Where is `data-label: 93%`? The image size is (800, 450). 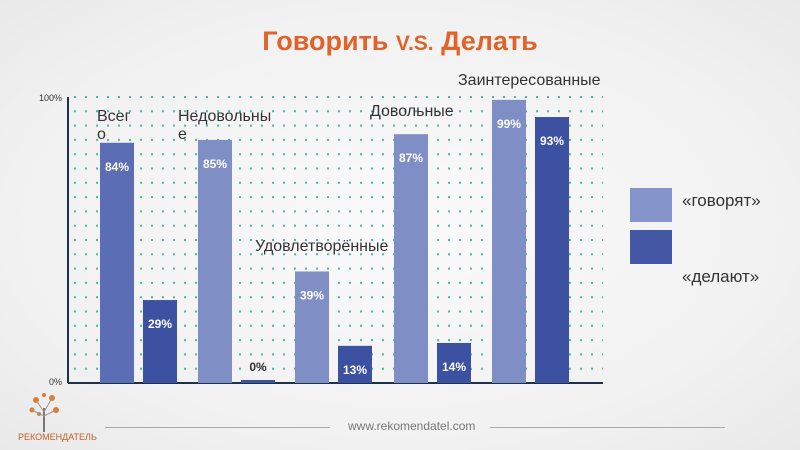 data-label: 93% is located at coordinates (552, 141).